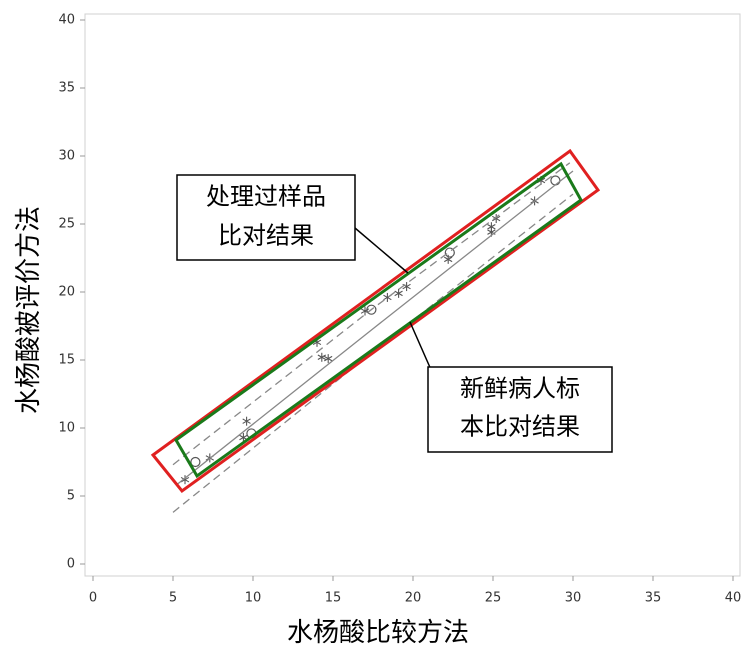 Image resolution: width=749 pixels, height=656 pixels. What do you see at coordinates (66, 156) in the screenshot?
I see `y-tick-label: 30` at bounding box center [66, 156].